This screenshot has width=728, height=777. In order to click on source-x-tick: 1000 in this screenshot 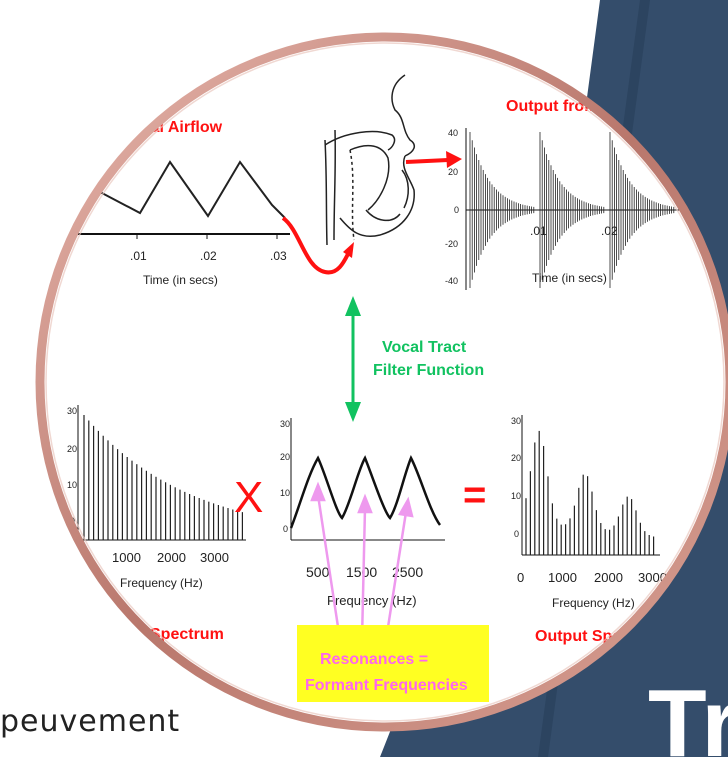, I will do `click(126, 557)`.